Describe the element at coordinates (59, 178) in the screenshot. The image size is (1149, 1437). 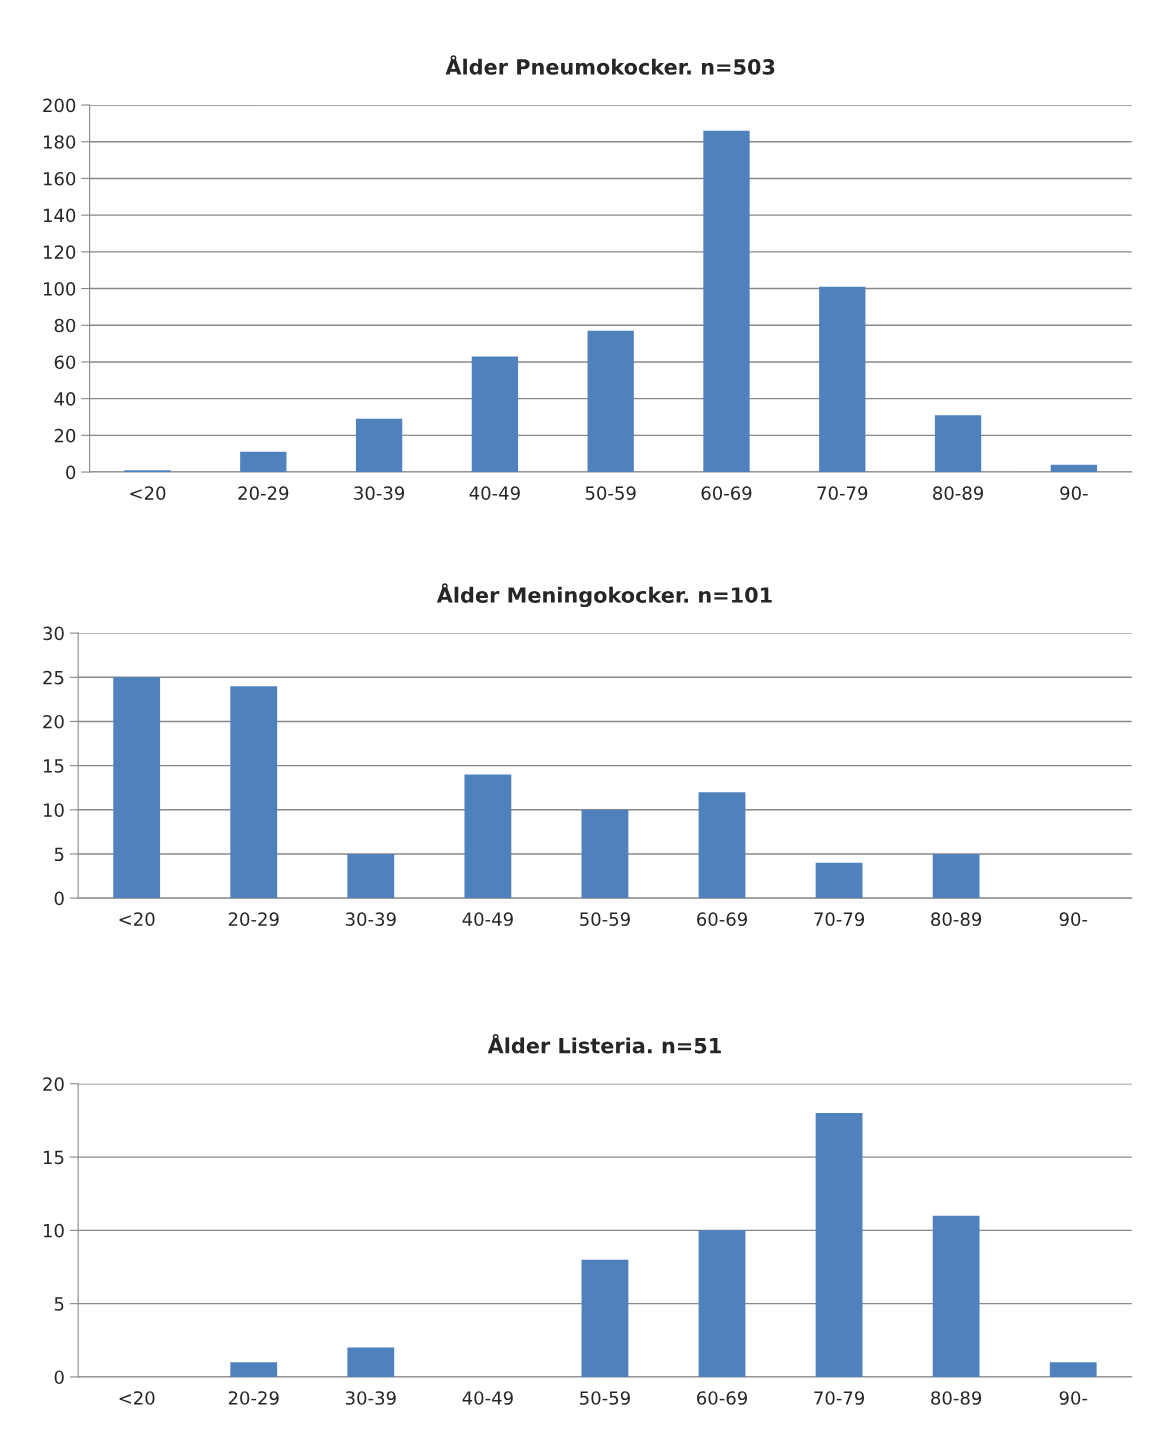
I see `y-tick-label: 160` at that location.